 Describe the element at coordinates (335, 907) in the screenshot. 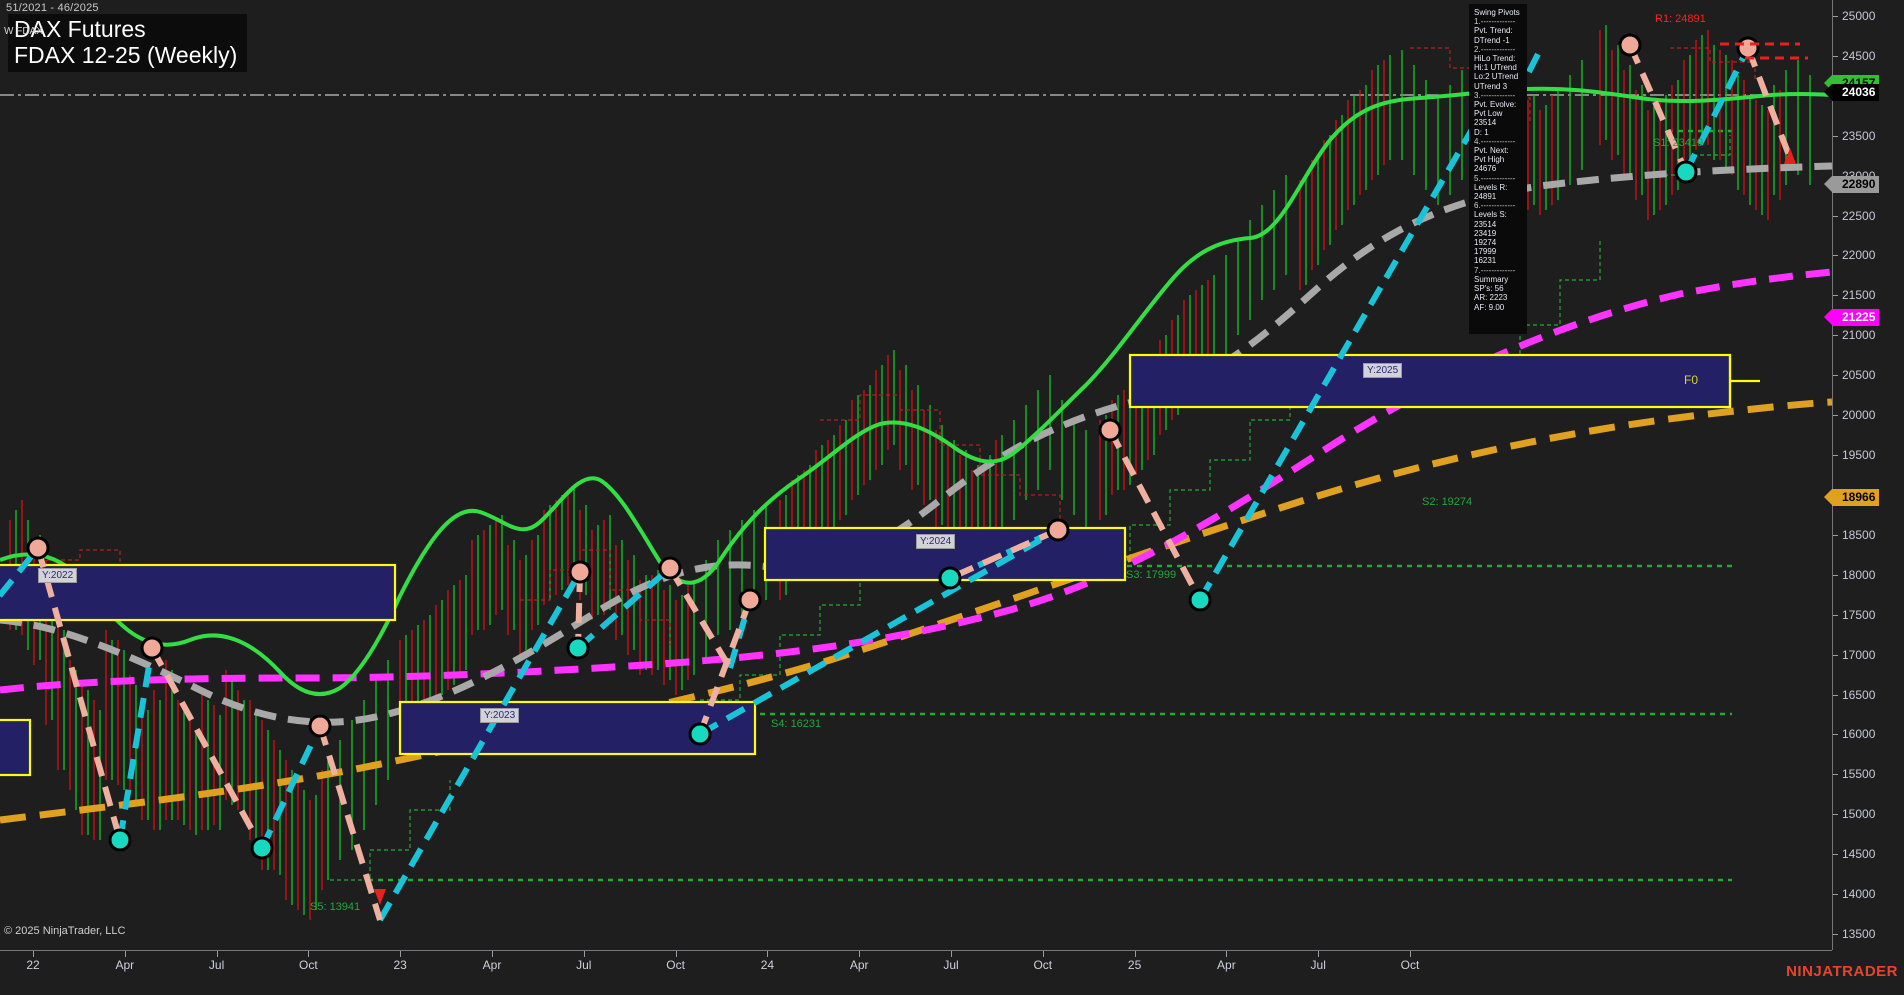

I see `level-label-s5: S5: 13941` at that location.